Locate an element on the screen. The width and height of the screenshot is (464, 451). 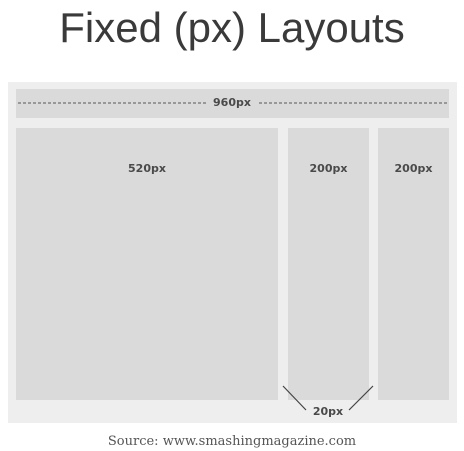
gutter-pointer-left is located at coordinates (294, 398).